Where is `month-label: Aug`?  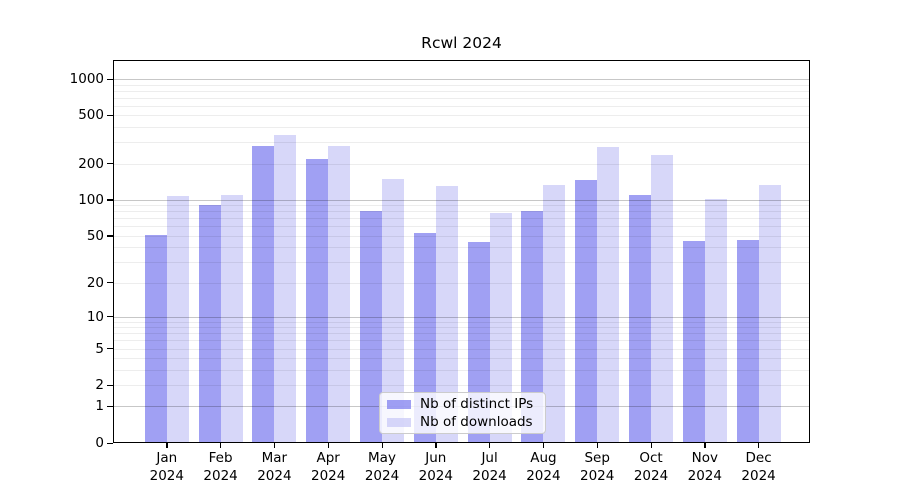 month-label: Aug is located at coordinates (543, 458).